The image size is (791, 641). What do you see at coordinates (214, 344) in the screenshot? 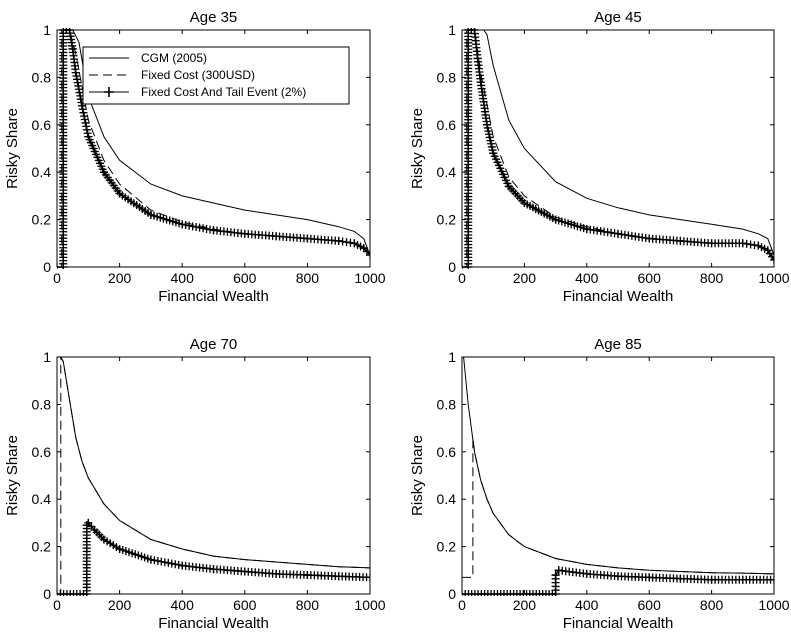
I see `chart-title: Age 70` at bounding box center [214, 344].